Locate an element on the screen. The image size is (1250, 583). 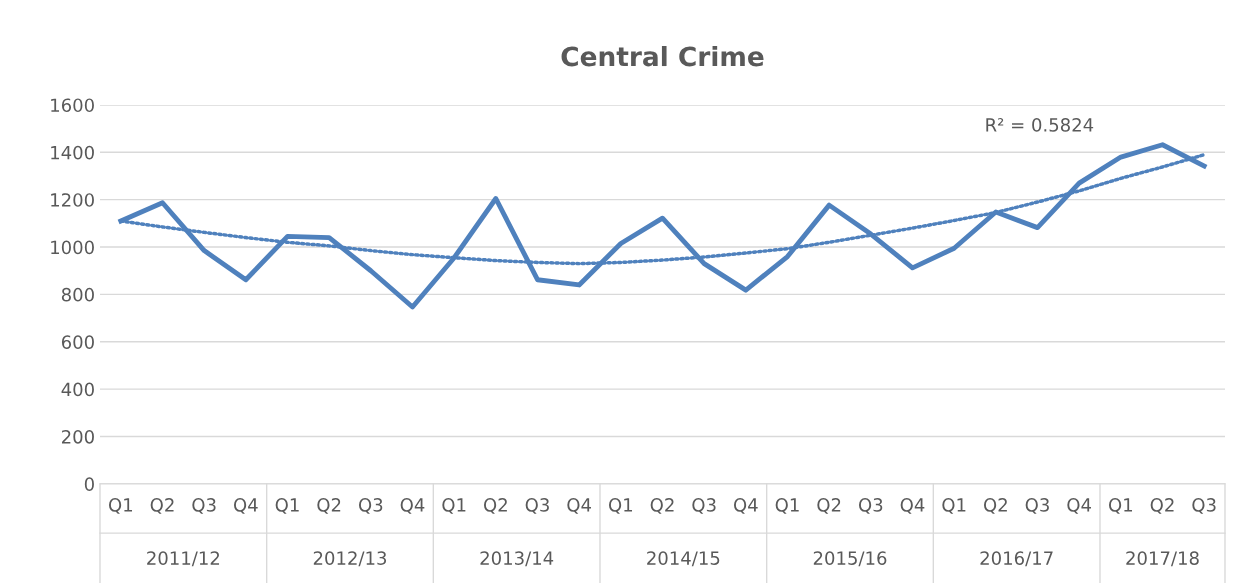
text: 2016/17 is located at coordinates (1016, 559).